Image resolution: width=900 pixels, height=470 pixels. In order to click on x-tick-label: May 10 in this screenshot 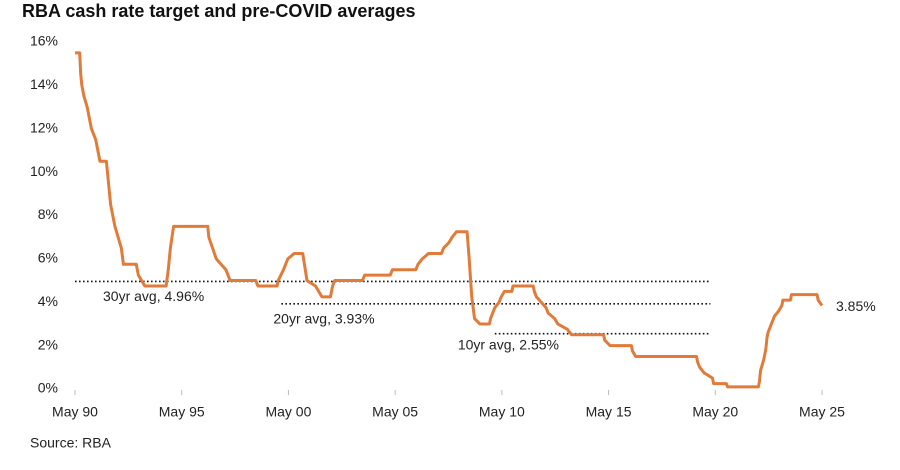, I will do `click(502, 412)`.